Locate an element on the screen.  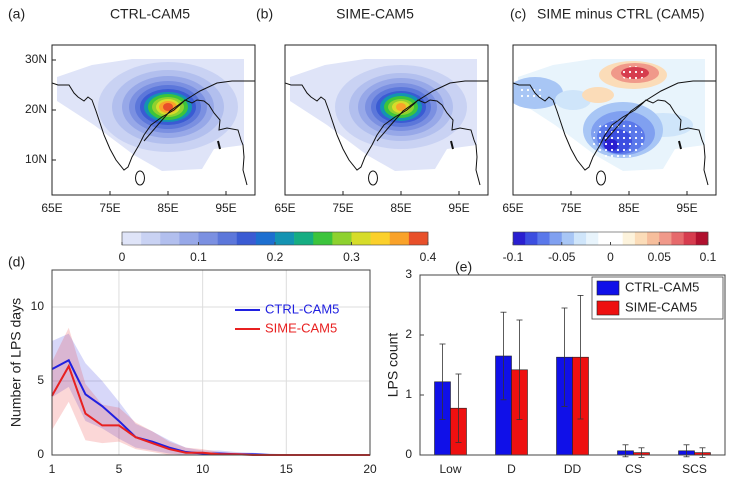
y-axis-label: Number of LPS days is located at coordinates (16, 362).